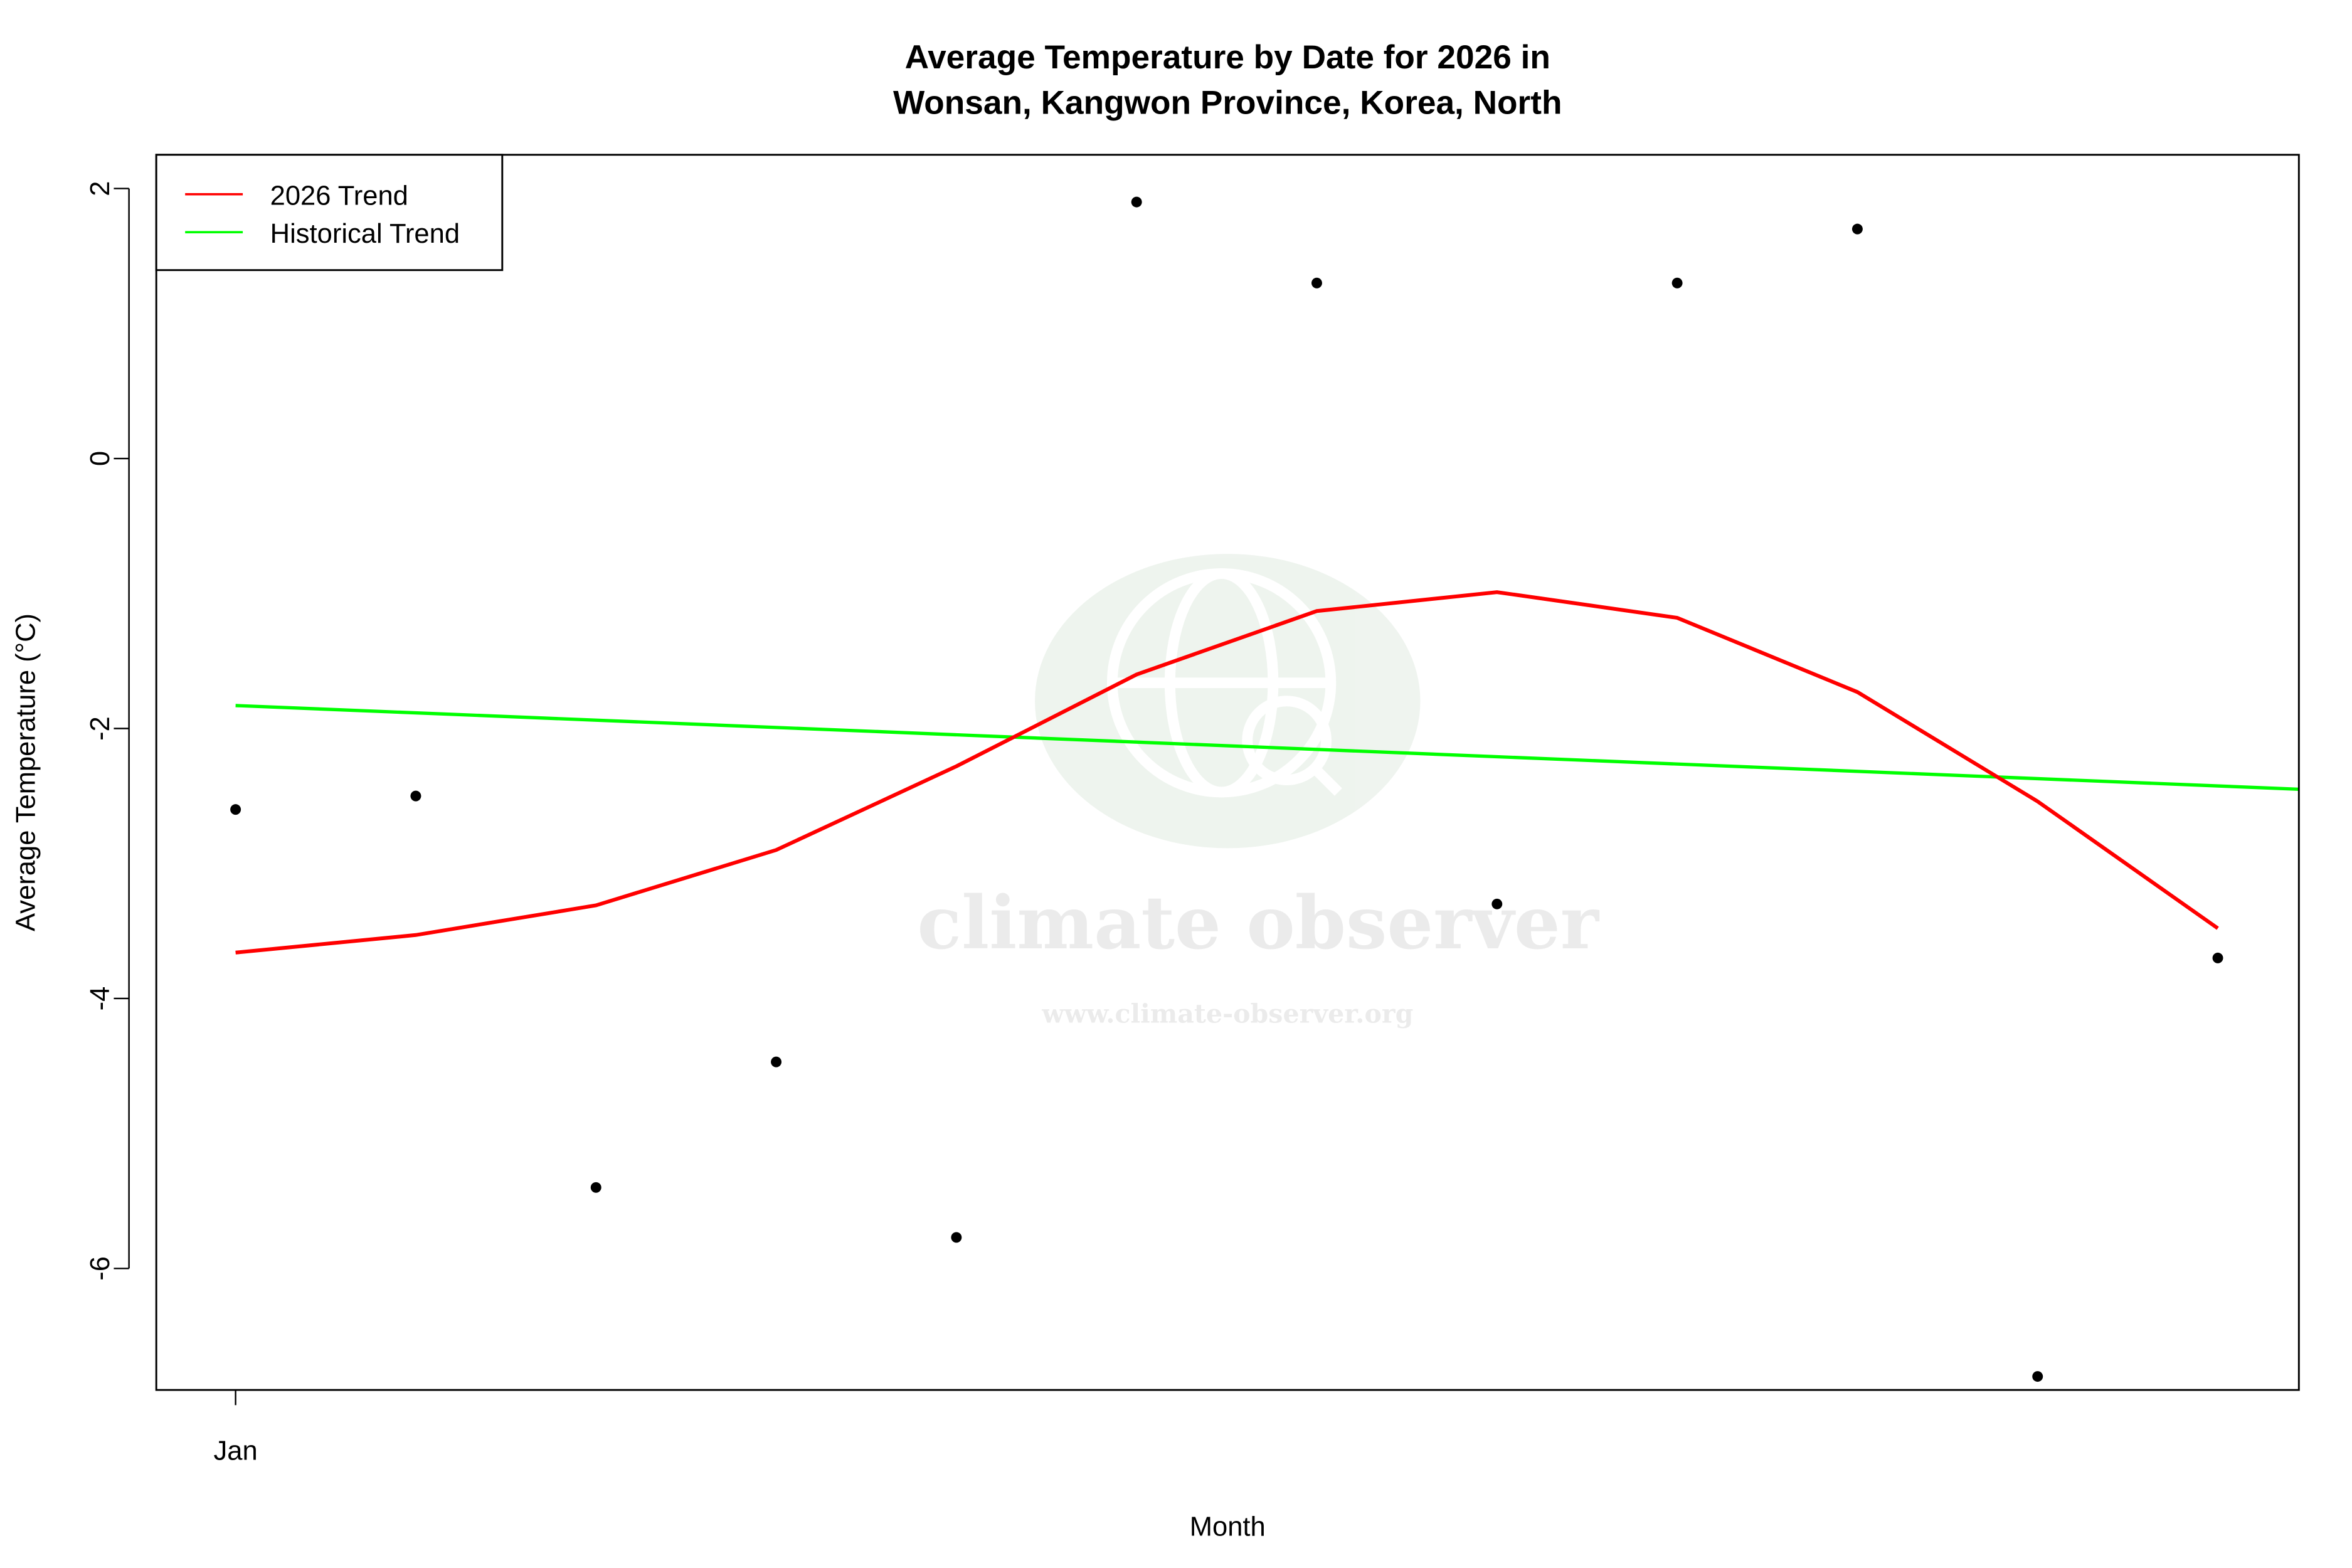 This screenshot has height=1568, width=2352. I want to click on watermark-url: www.climate-observer.org, so click(1227, 1014).